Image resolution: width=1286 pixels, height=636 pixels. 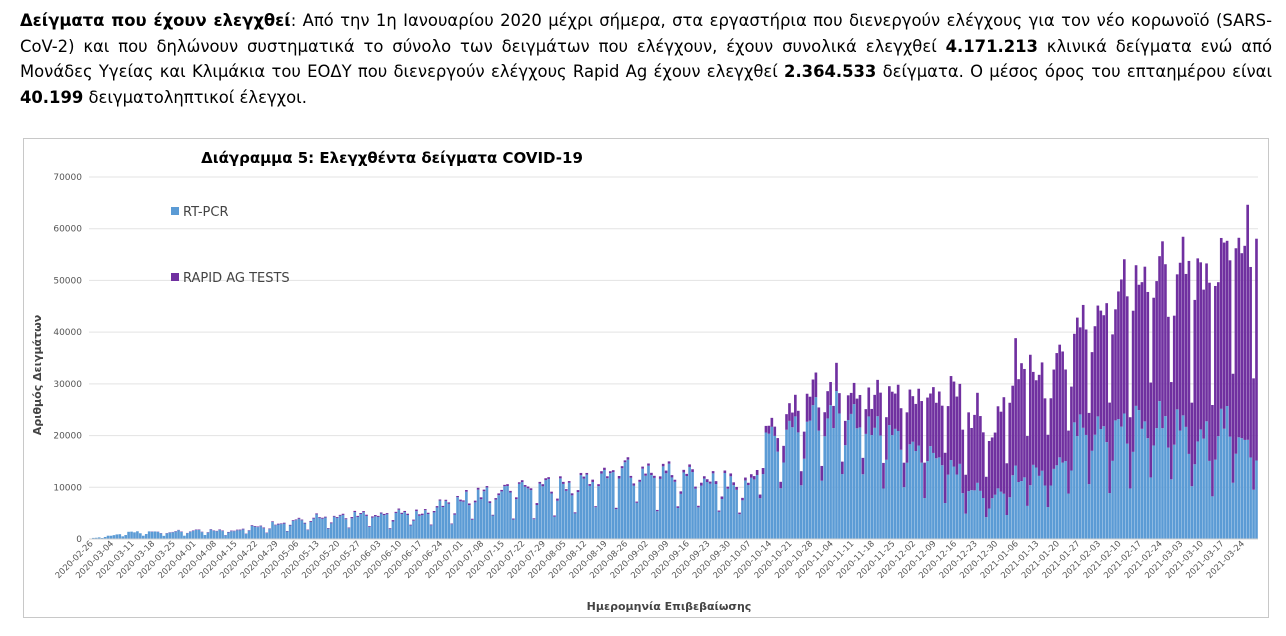 What do you see at coordinates (175, 211) in the screenshot?
I see `legend-swatch-rtpcr` at bounding box center [175, 211].